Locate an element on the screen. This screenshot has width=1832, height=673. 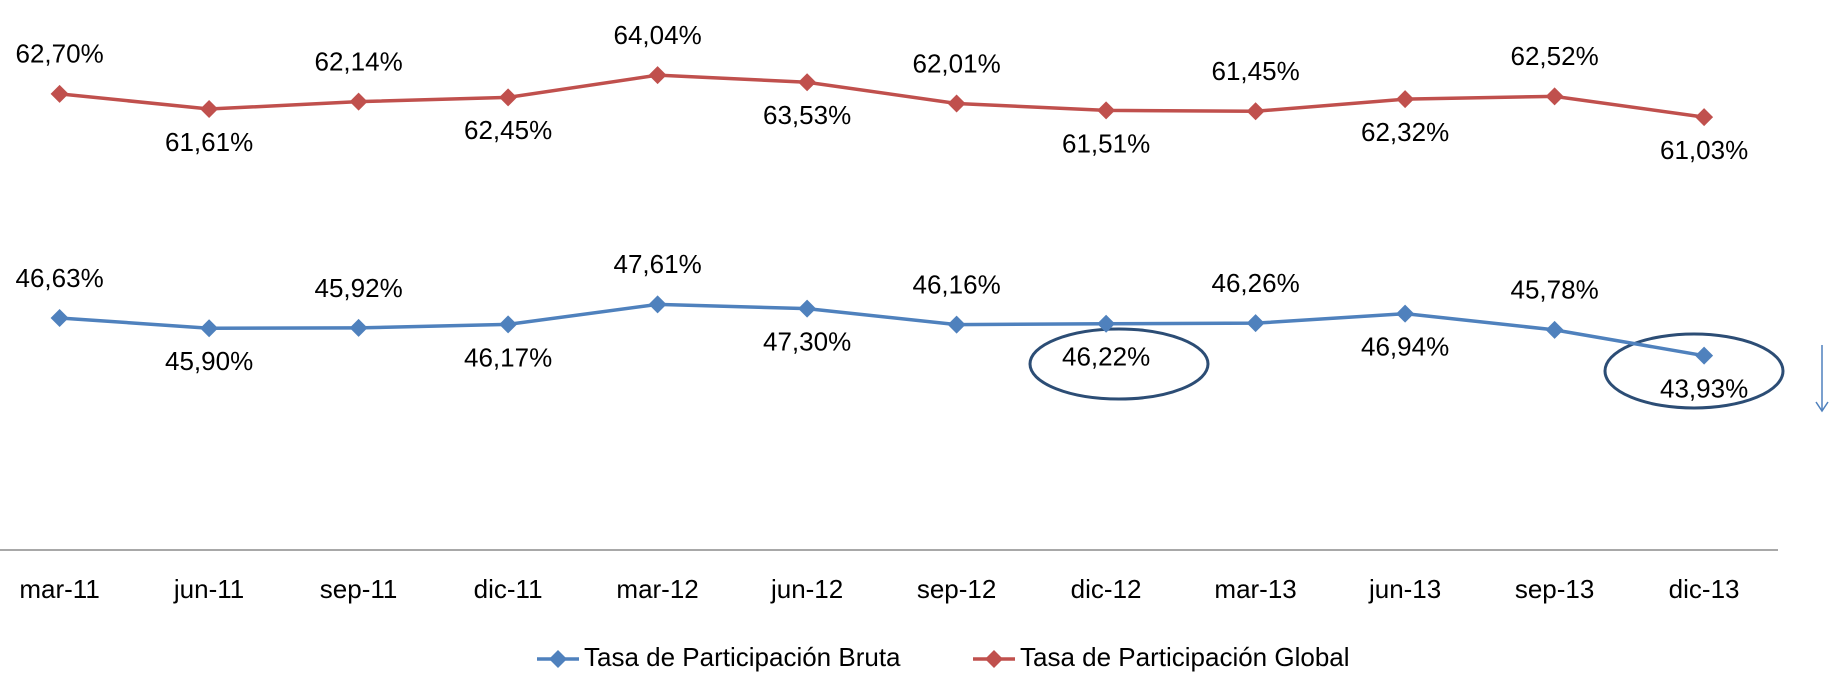
data-label: 45,92% is located at coordinates (359, 288).